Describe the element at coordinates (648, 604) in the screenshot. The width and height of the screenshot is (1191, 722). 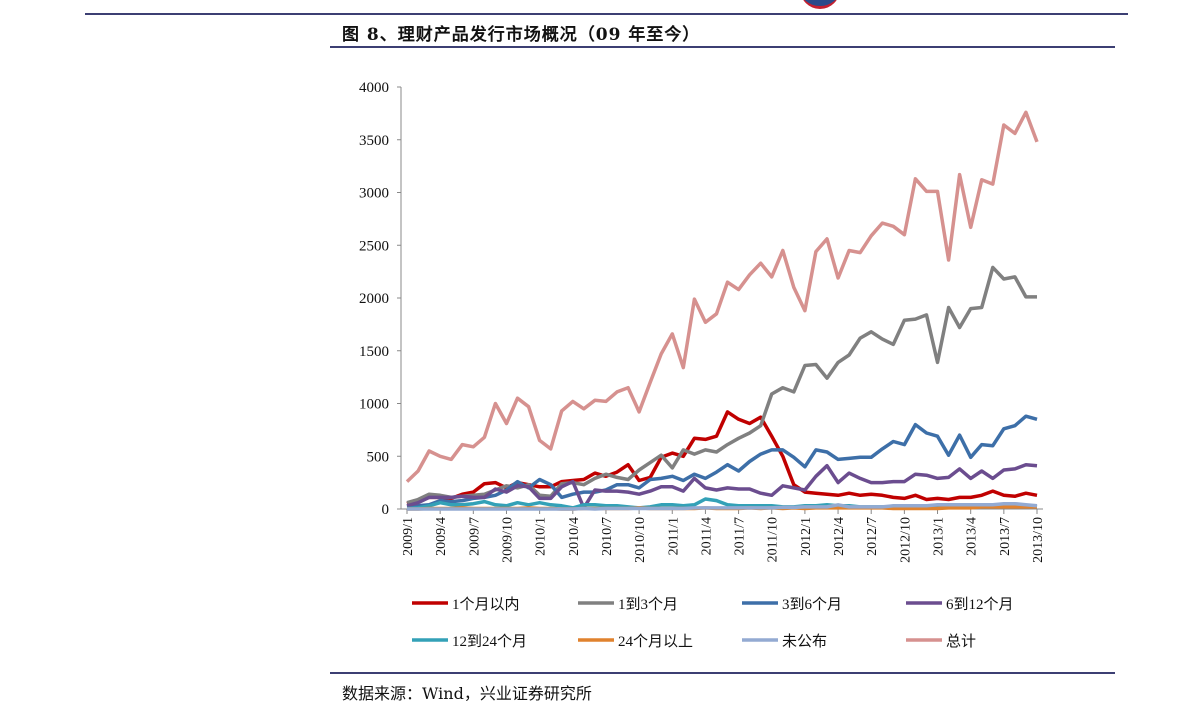
I see `legend-label: 1到3个月` at that location.